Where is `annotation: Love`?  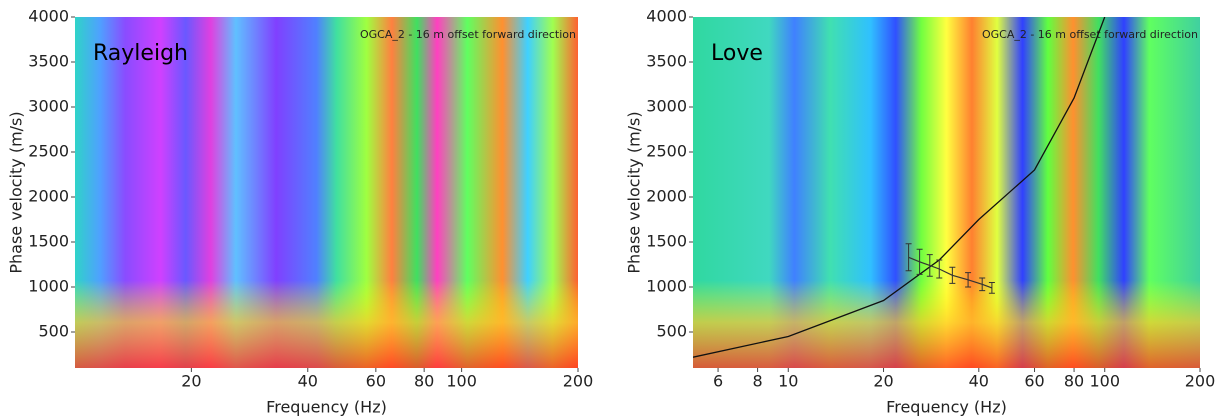 annotation: Love is located at coordinates (737, 53).